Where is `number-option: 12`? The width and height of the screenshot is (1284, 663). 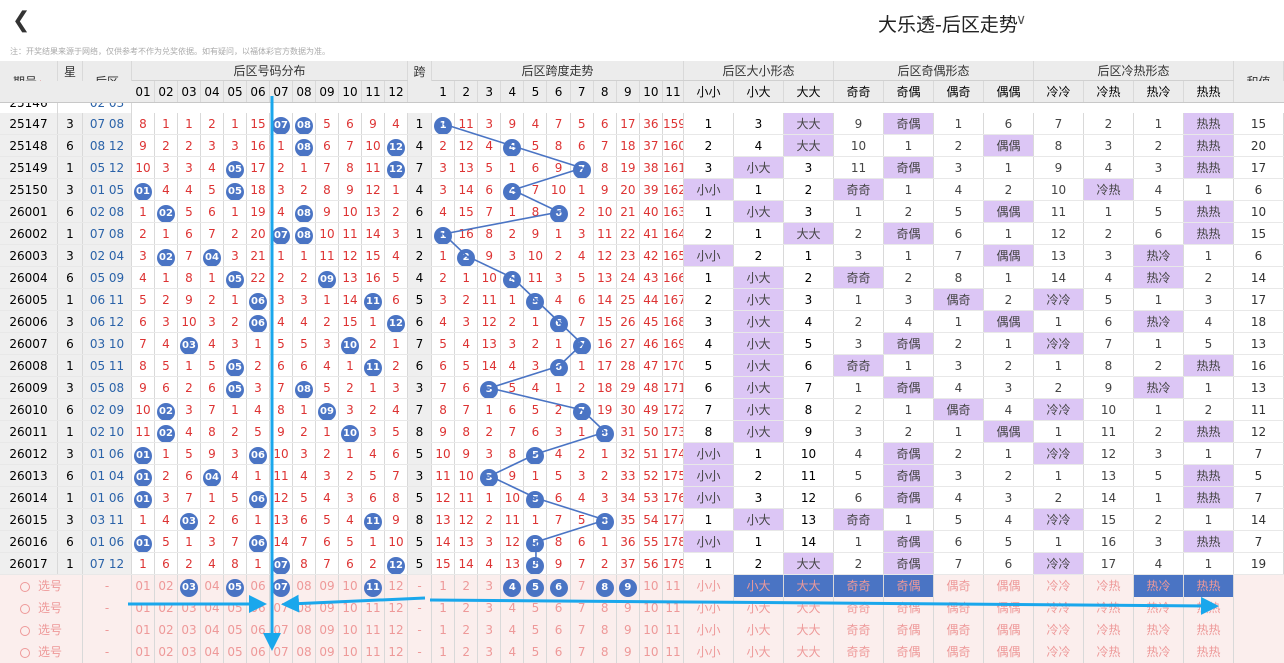 number-option: 12 is located at coordinates (396, 608).